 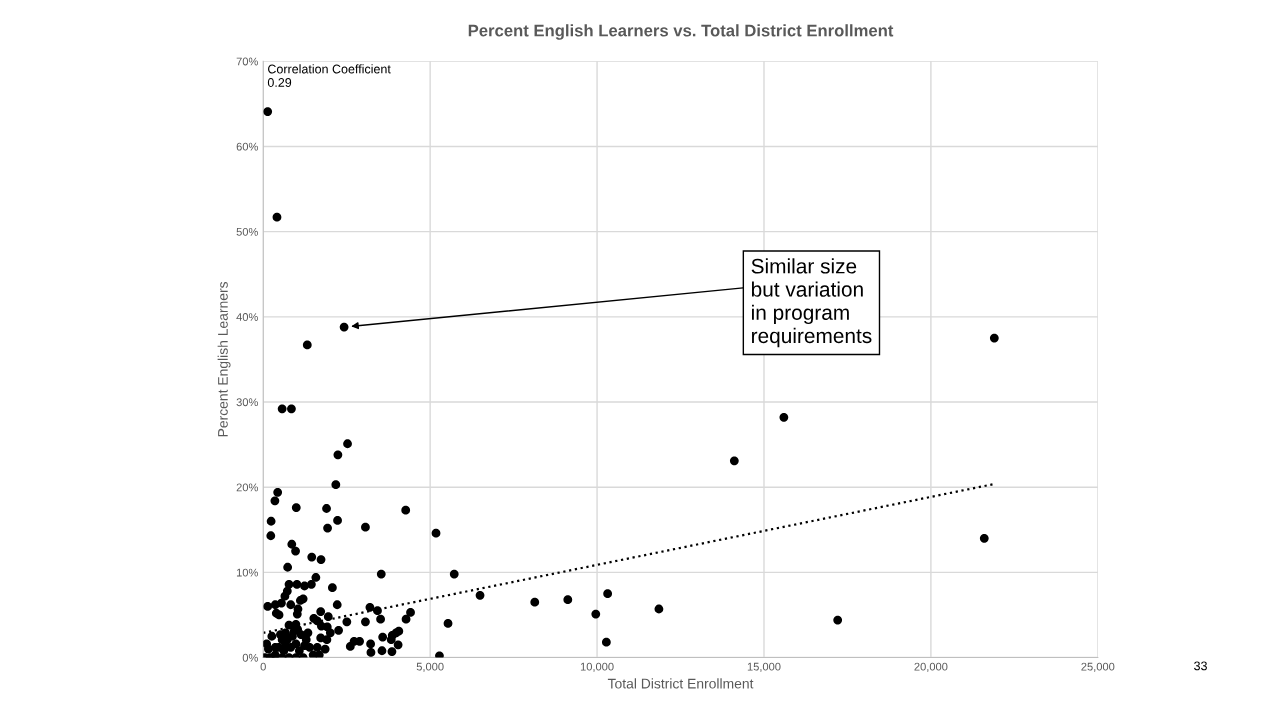 I want to click on x-tick-label: 5,000, so click(x=430, y=667).